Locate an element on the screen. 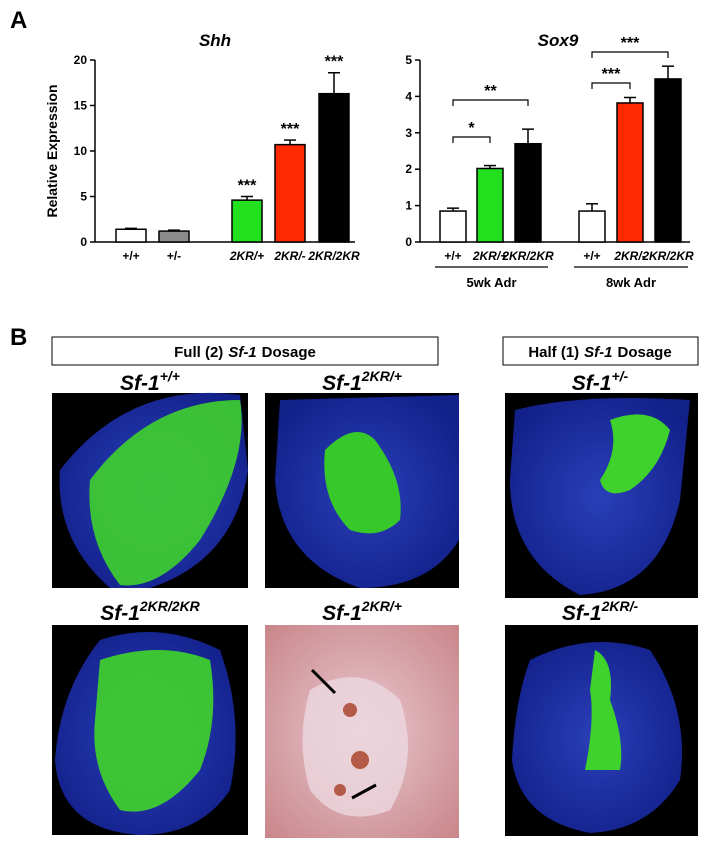 The image size is (714, 844). section-text: Full (2) is located at coordinates (198, 352).